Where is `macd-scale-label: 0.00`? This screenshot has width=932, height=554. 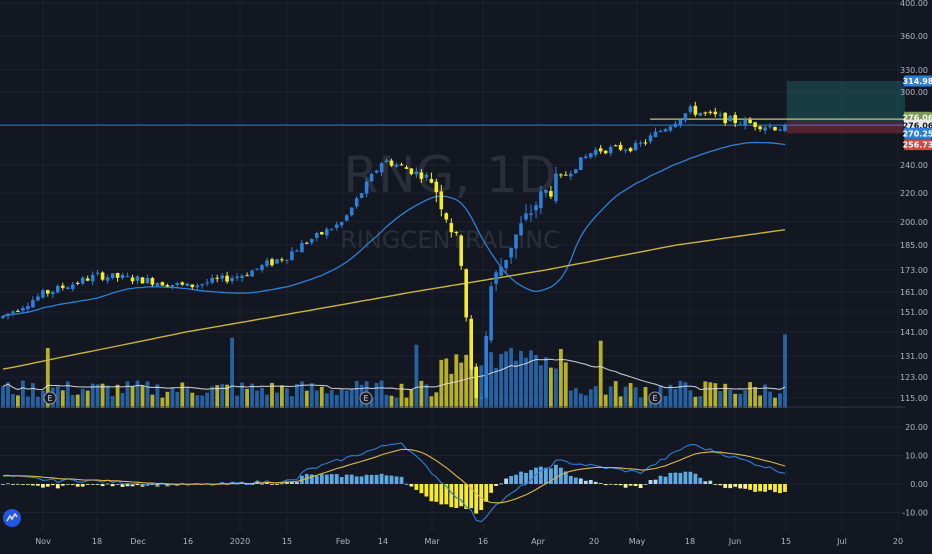
macd-scale-label: 0.00 is located at coordinates (919, 484).